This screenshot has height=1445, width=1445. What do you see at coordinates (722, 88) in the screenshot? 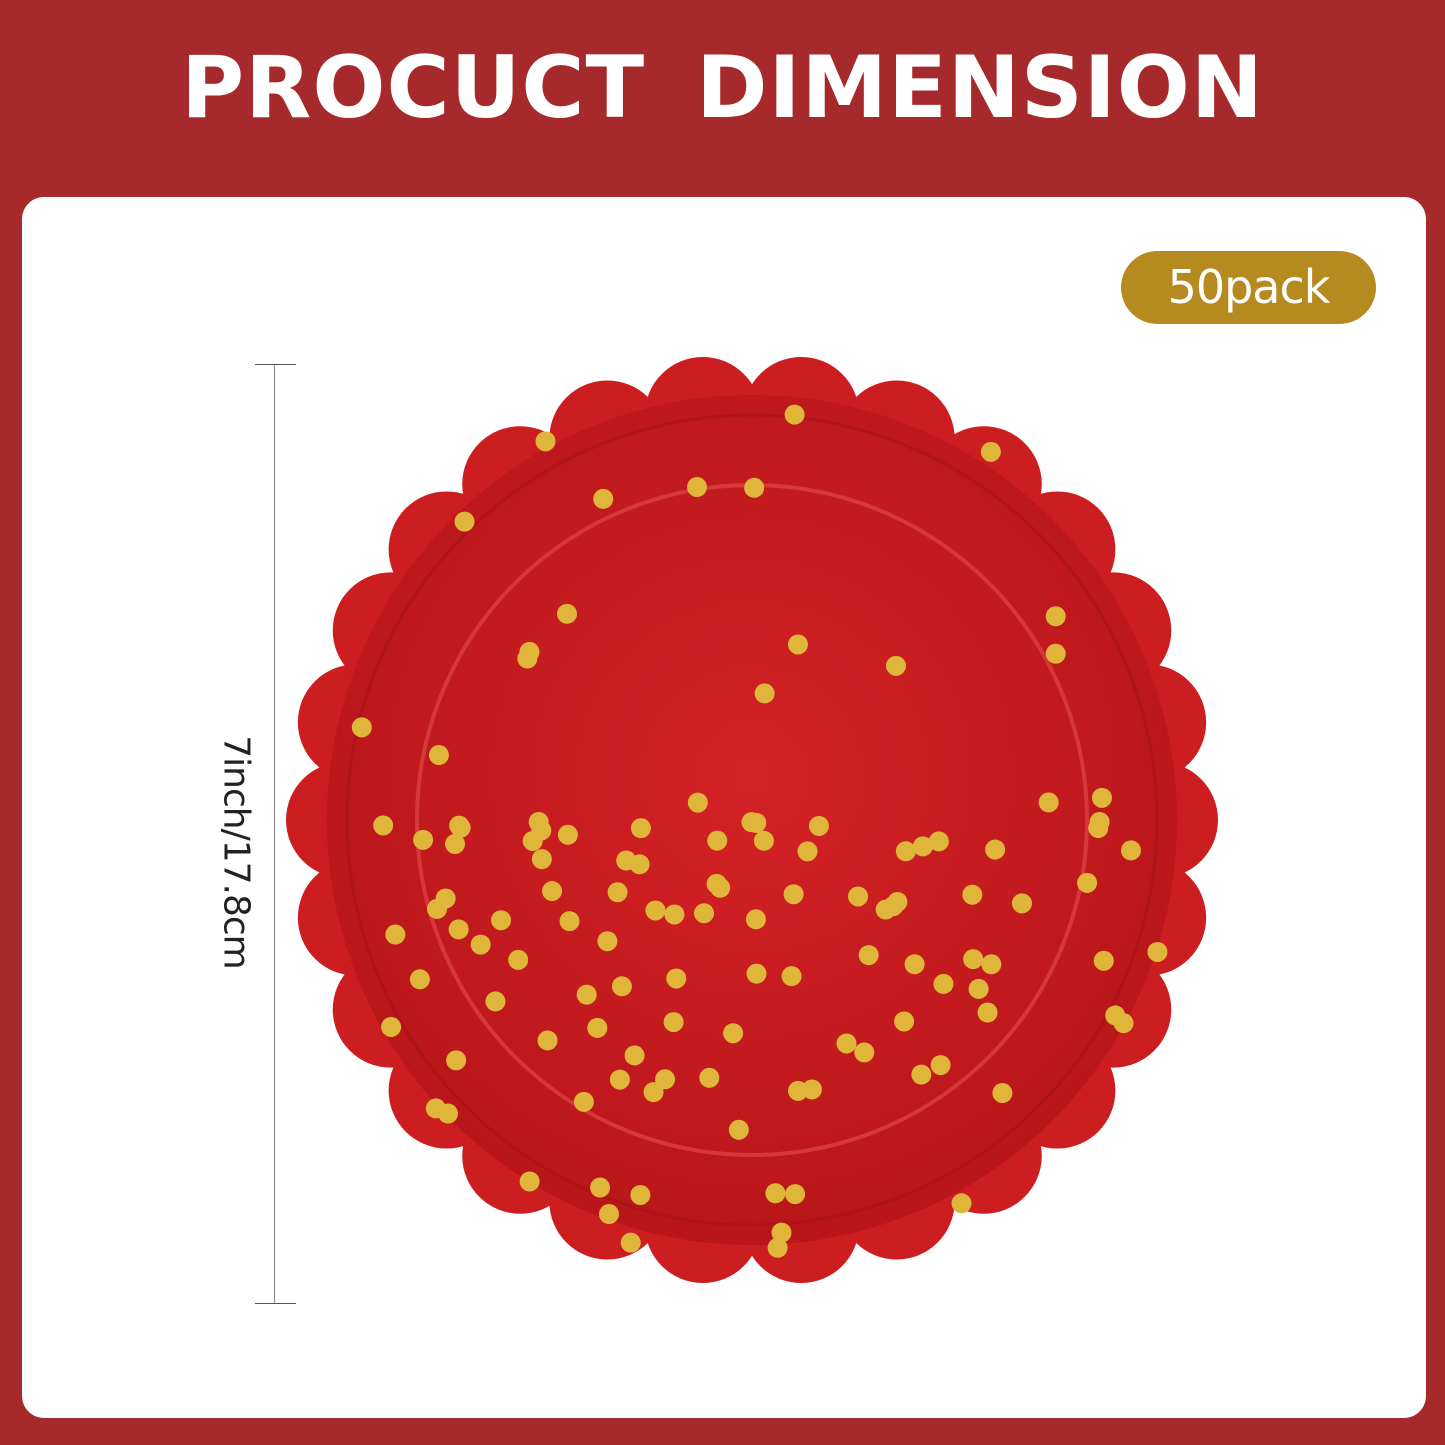
I see `page-title: PROCUCT DIMENSION` at bounding box center [722, 88].